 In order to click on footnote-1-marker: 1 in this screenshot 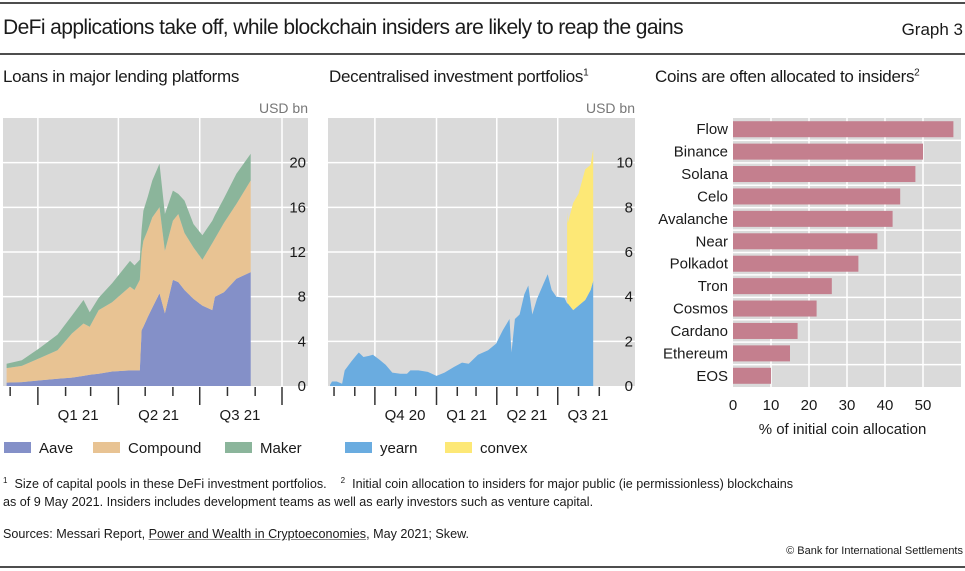, I will do `click(5, 480)`.